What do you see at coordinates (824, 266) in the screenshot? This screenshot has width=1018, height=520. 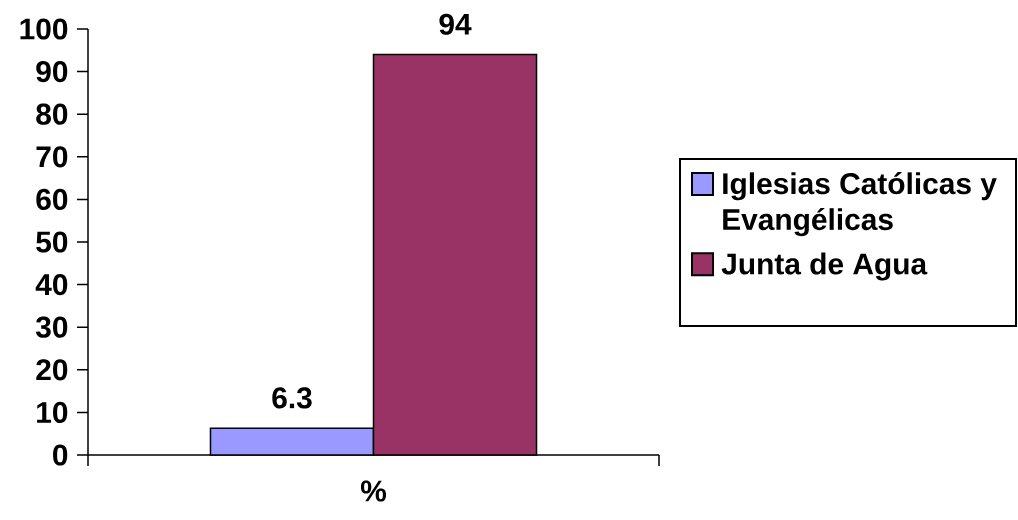 I see `legend-label: Junta de Agua` at bounding box center [824, 266].